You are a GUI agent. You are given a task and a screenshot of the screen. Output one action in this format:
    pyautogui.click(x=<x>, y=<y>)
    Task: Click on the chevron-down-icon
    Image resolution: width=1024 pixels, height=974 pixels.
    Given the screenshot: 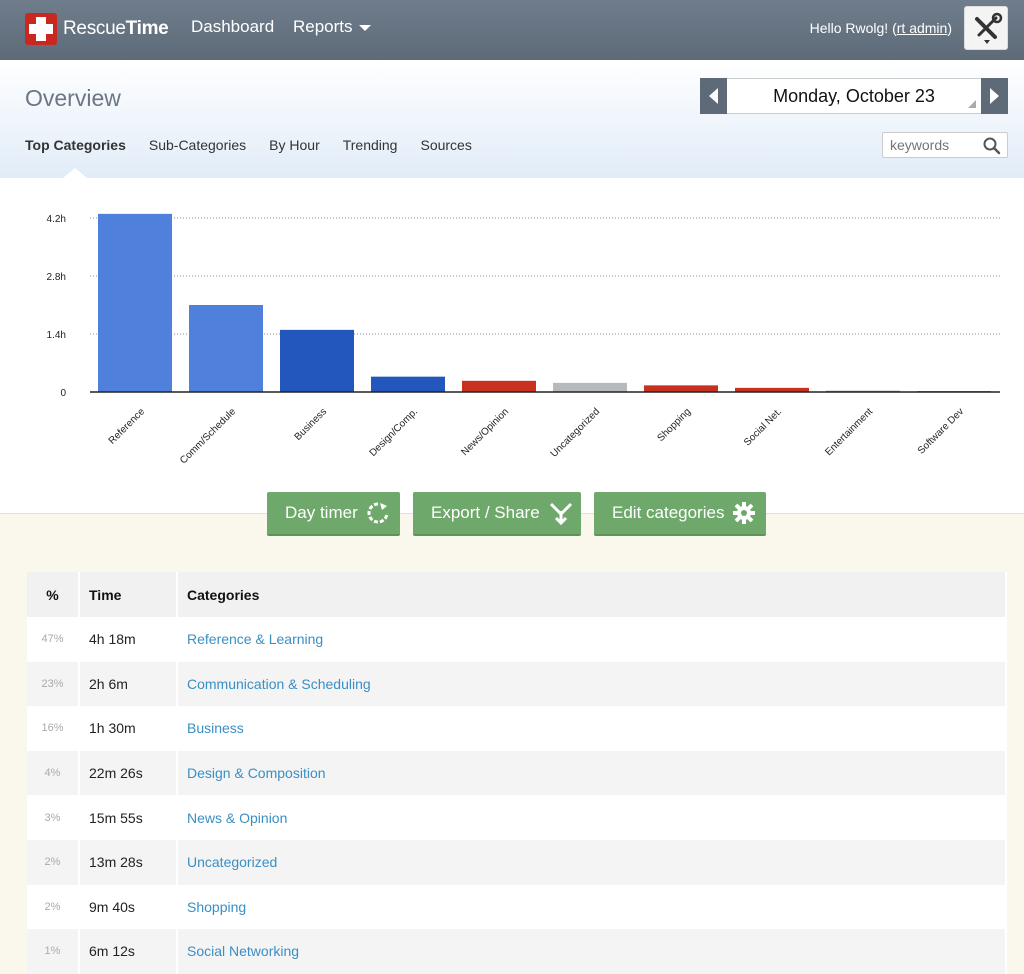 What is the action you would take?
    pyautogui.click(x=364, y=27)
    